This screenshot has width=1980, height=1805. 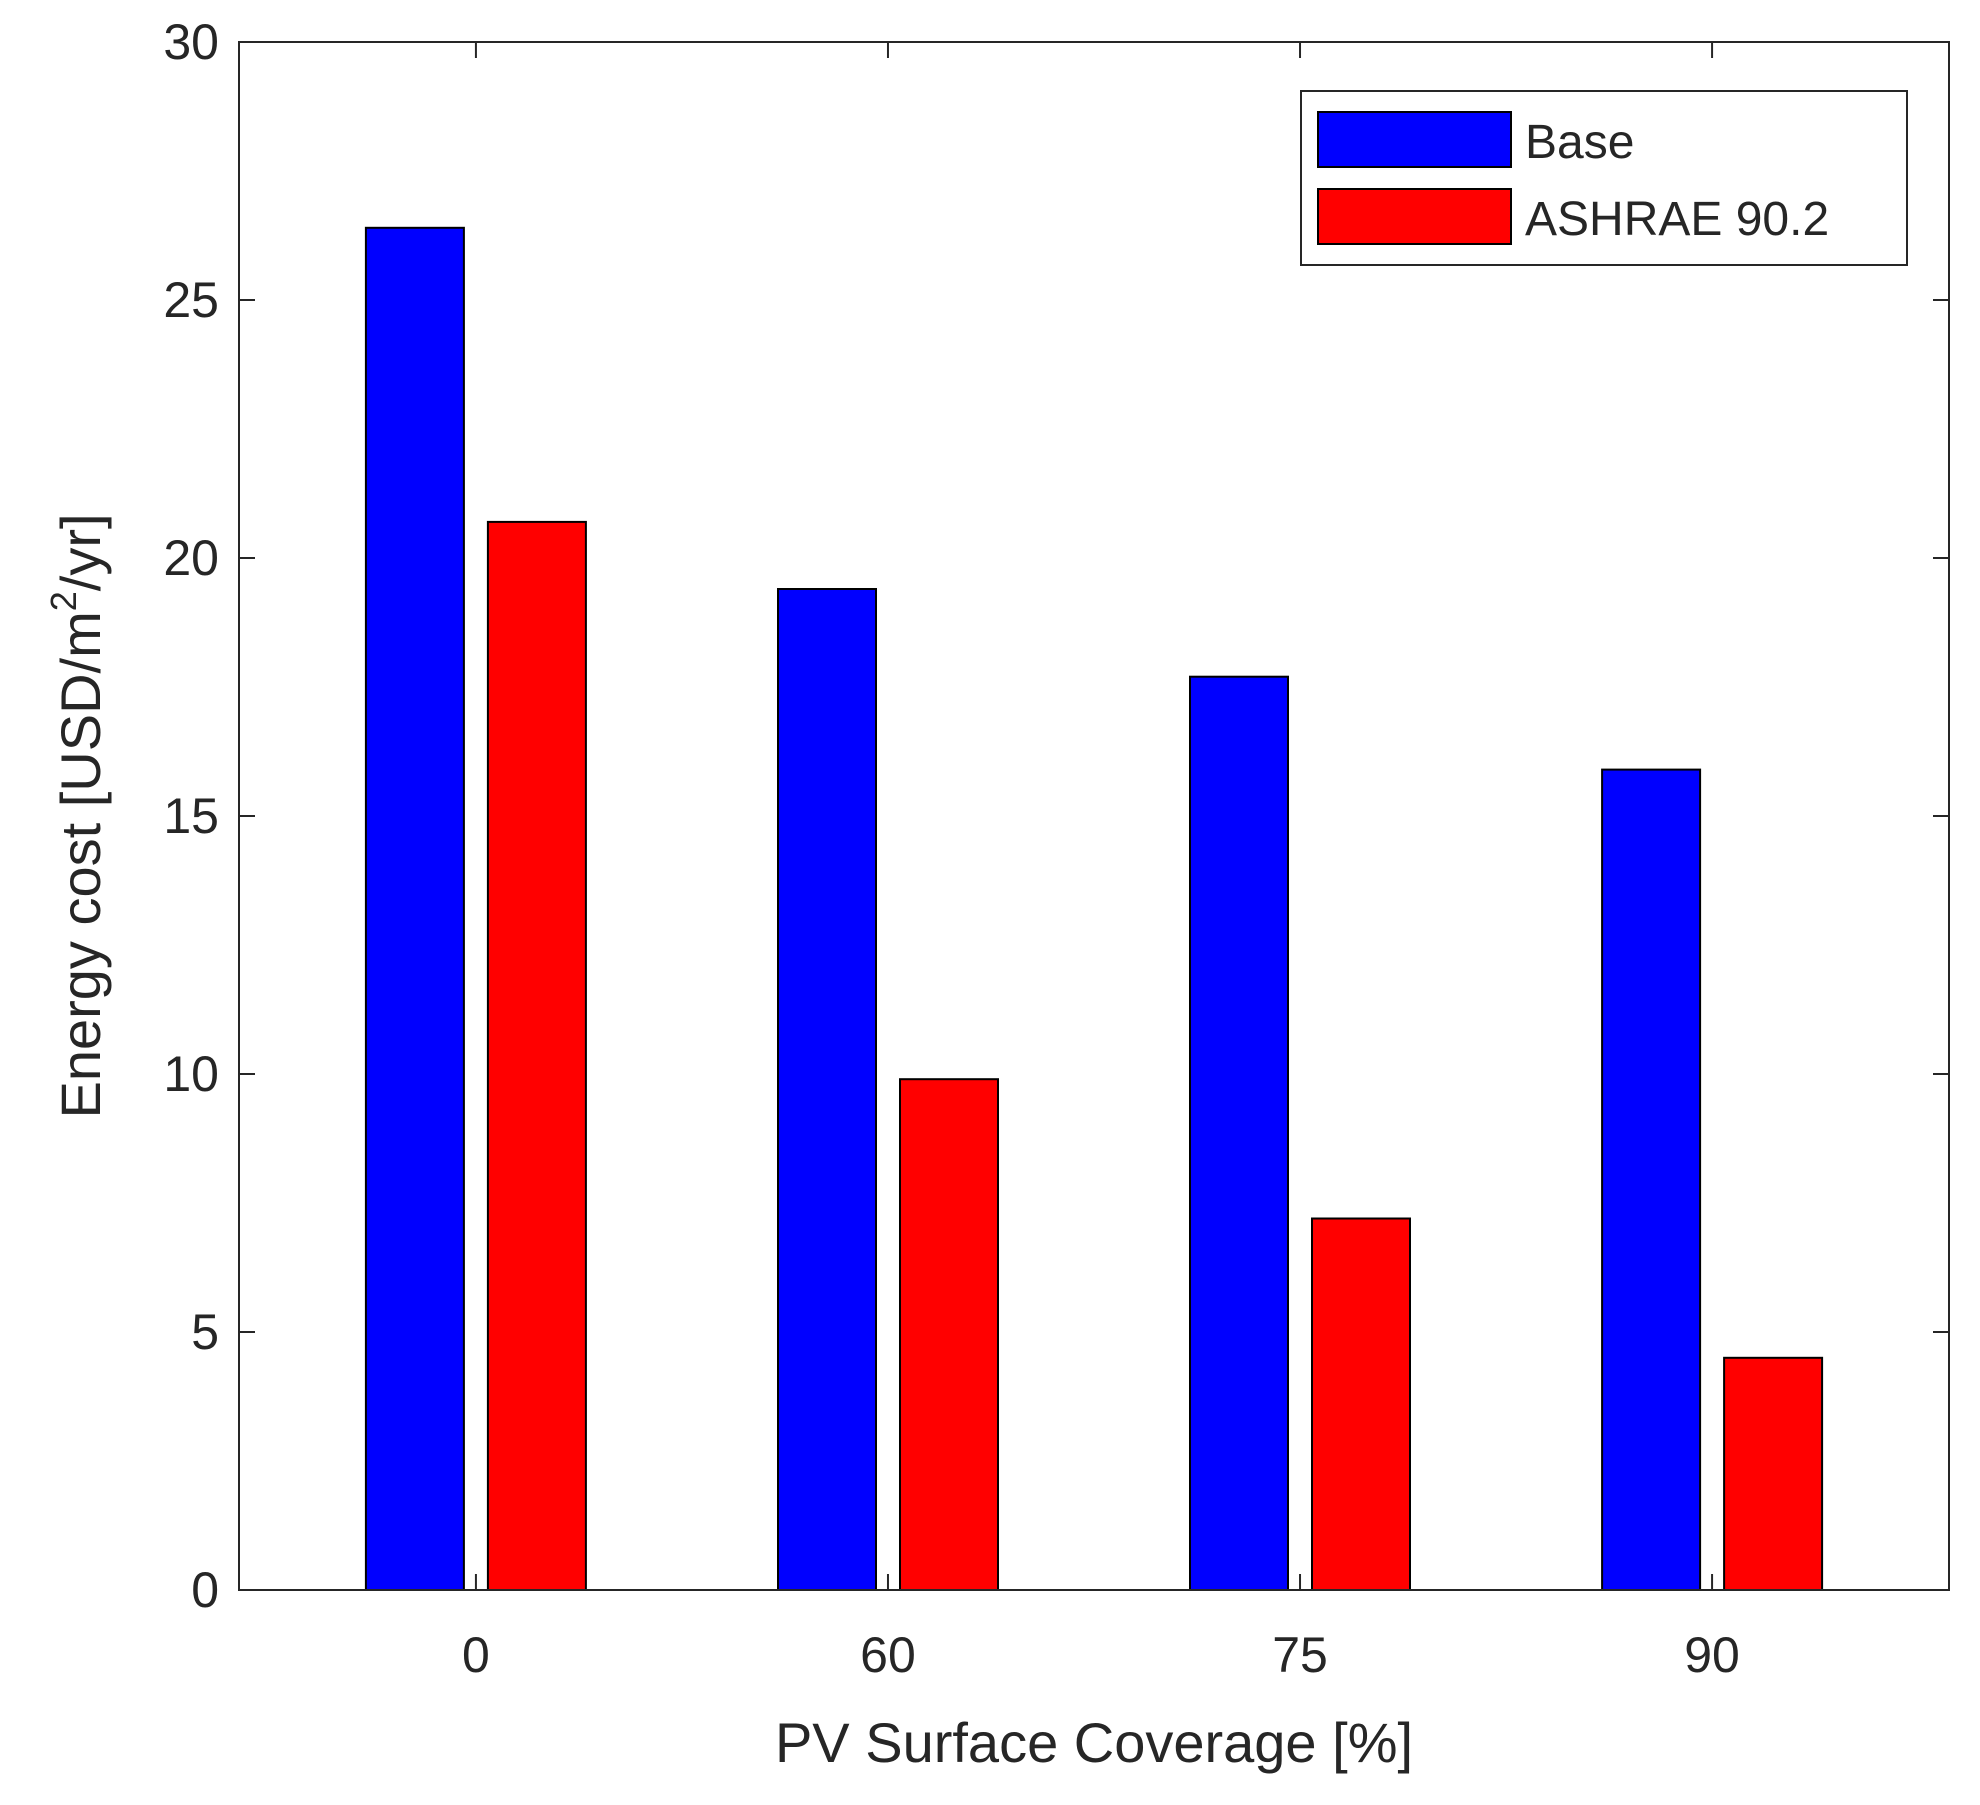 What do you see at coordinates (191, 558) in the screenshot?
I see `y-tick-label-20: 20` at bounding box center [191, 558].